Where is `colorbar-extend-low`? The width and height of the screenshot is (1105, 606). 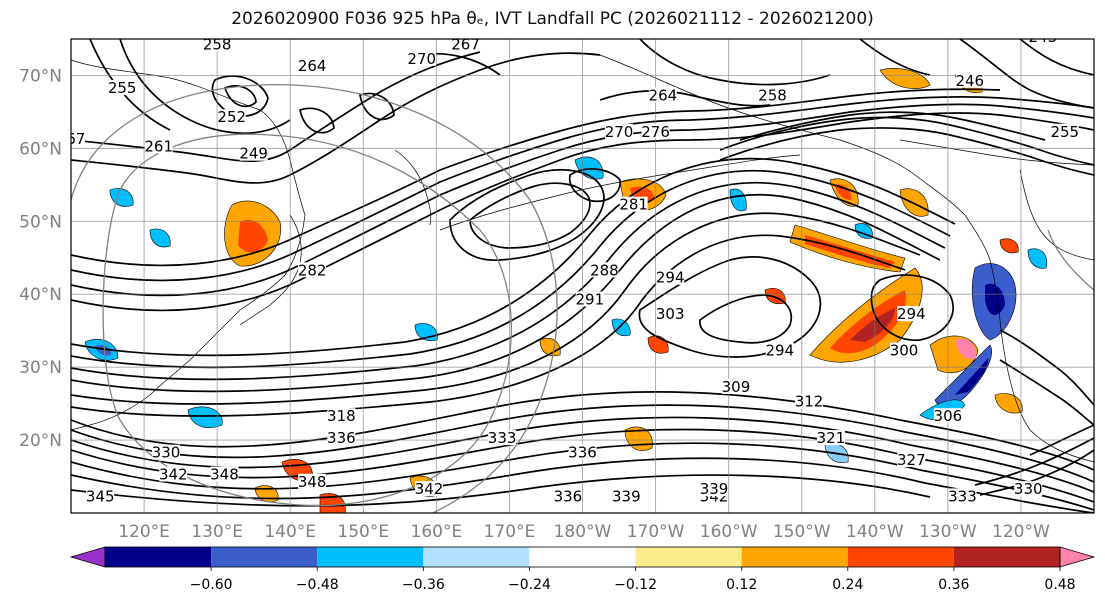
colorbar-extend-low is located at coordinates (87, 557).